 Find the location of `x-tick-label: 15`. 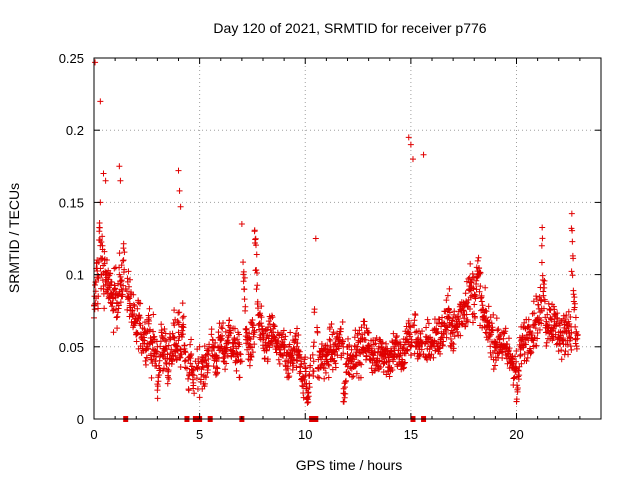

x-tick-label: 15 is located at coordinates (411, 434).